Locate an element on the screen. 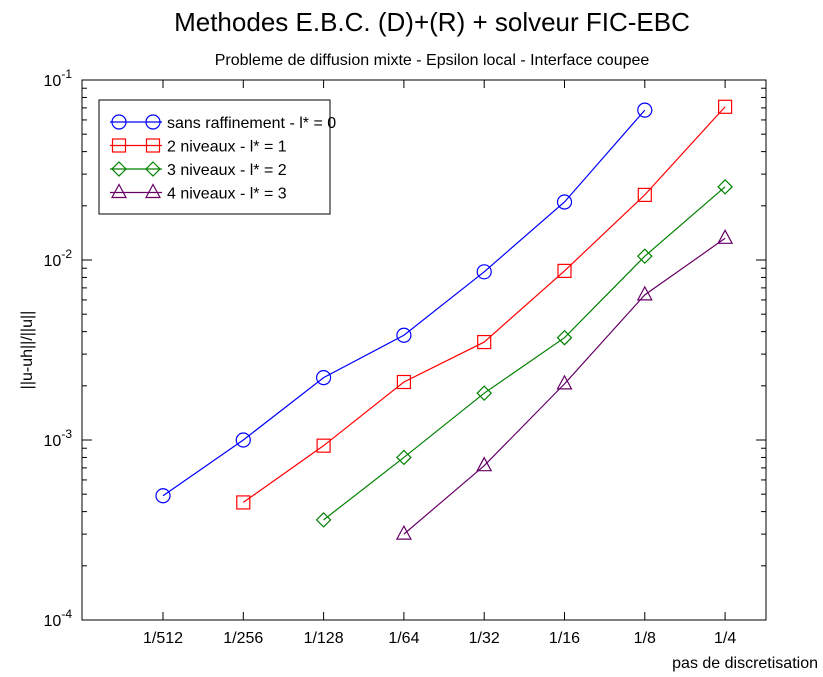  x-tick-label: 1/512 is located at coordinates (163, 638).